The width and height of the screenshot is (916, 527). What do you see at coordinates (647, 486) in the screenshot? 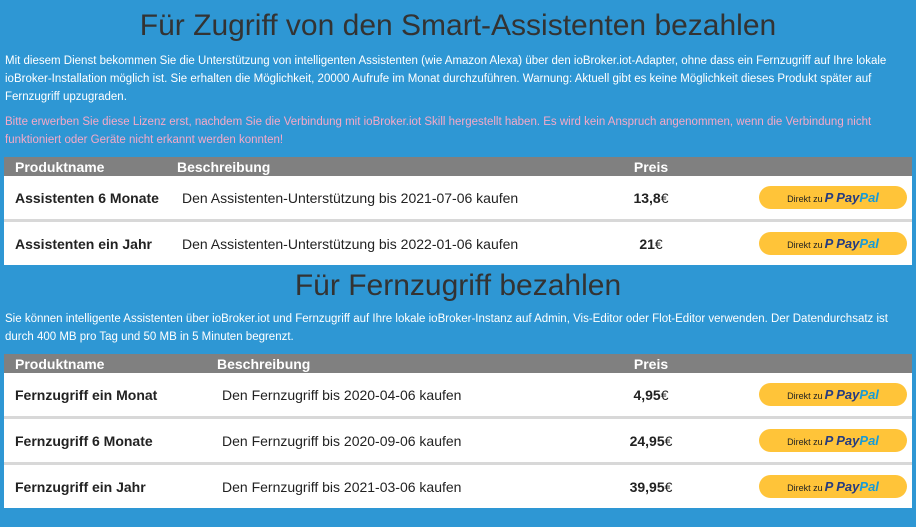
I see `price-value: 39,95` at bounding box center [647, 486].